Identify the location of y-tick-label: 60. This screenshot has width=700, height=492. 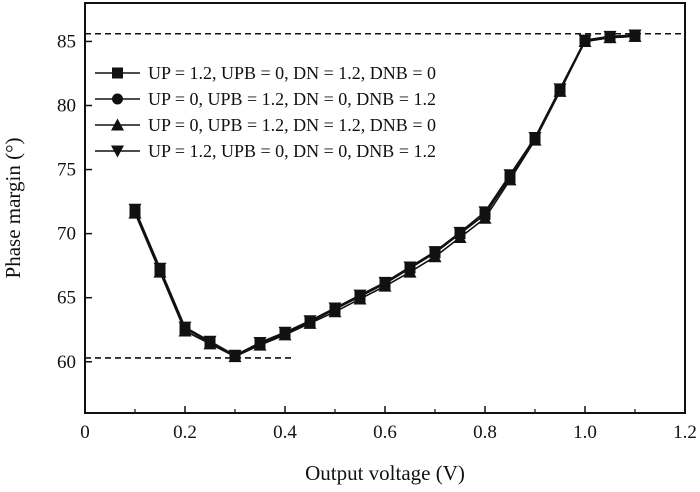
(66, 362).